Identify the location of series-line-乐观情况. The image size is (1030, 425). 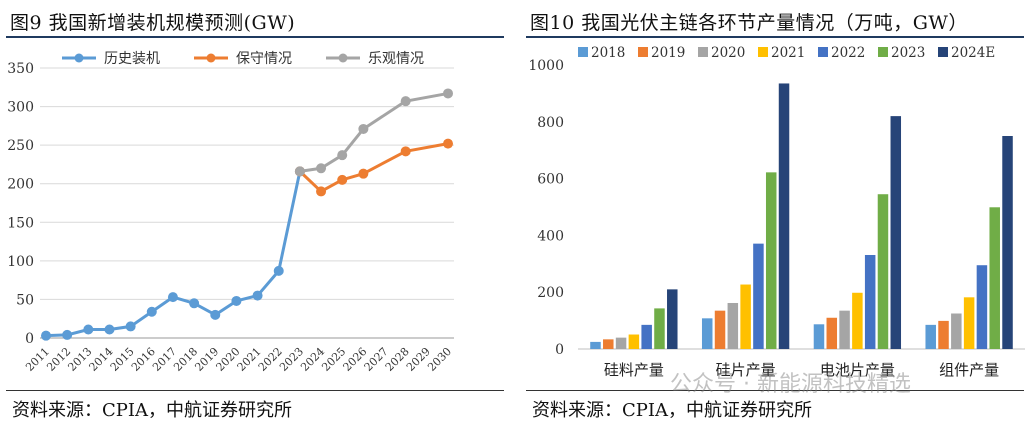
(374, 132).